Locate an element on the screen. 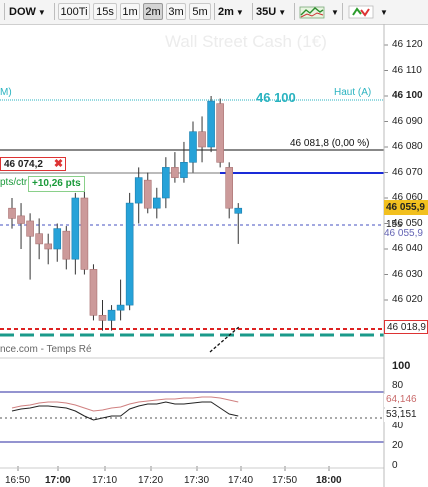 This screenshot has height=487, width=428. candlestick-style-icon is located at coordinates (312, 12).